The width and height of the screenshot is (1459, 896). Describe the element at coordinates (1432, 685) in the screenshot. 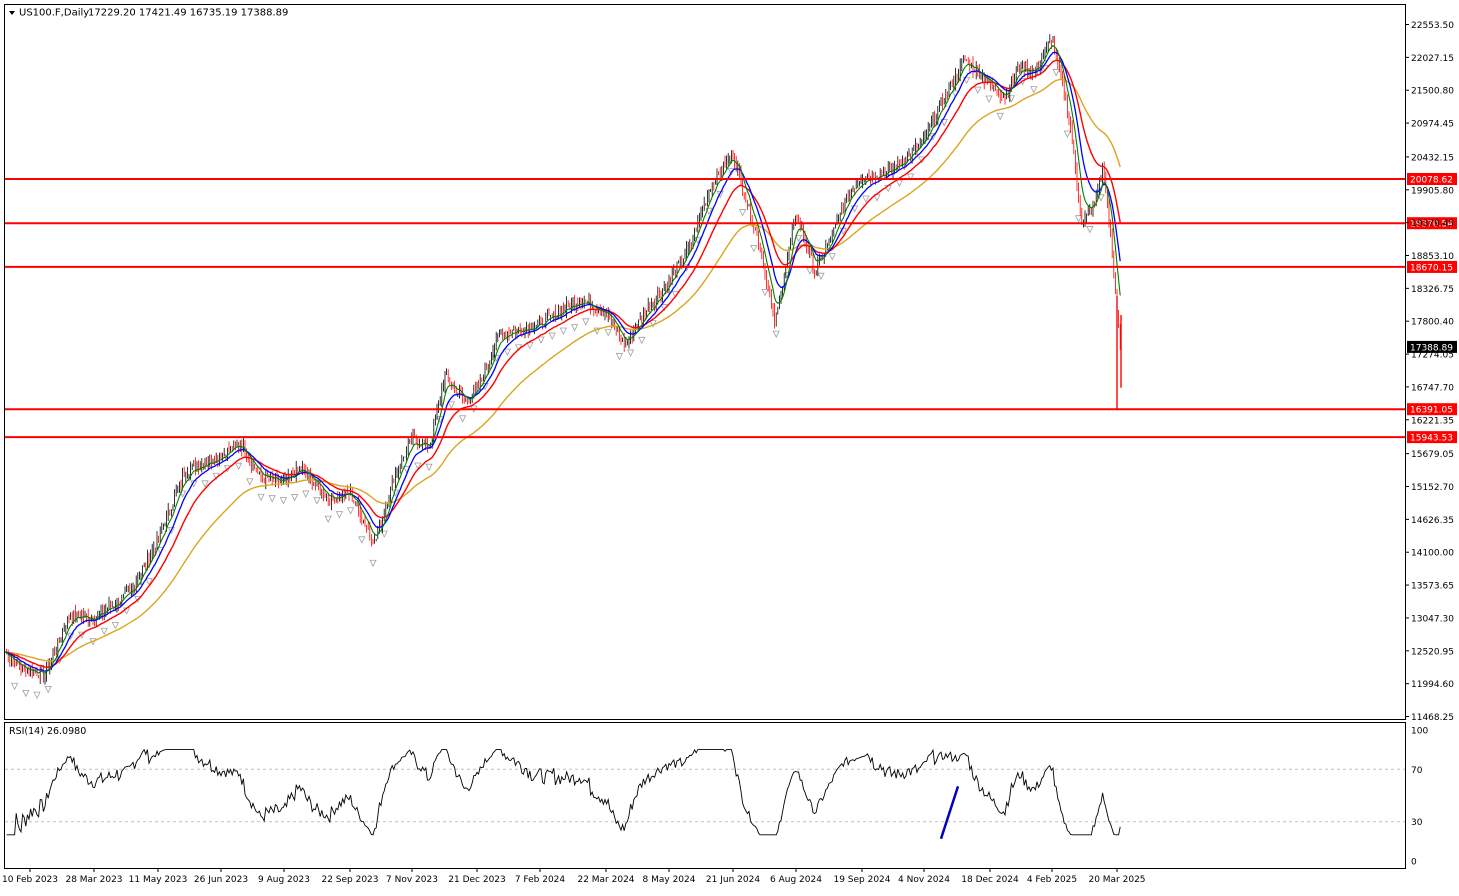

I see `price-tick-label: 11994.60` at that location.